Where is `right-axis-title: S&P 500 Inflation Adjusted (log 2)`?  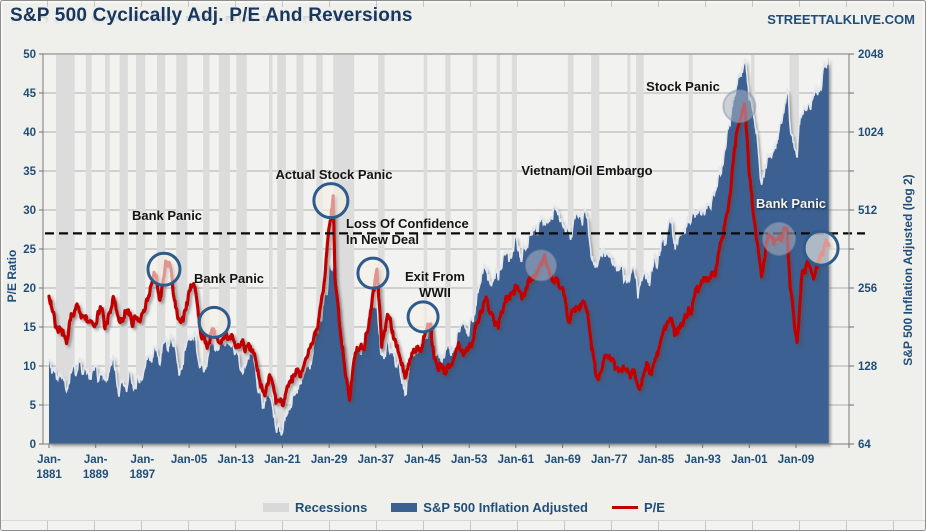
right-axis-title: S&P 500 Inflation Adjusted (log 2) is located at coordinates (908, 270).